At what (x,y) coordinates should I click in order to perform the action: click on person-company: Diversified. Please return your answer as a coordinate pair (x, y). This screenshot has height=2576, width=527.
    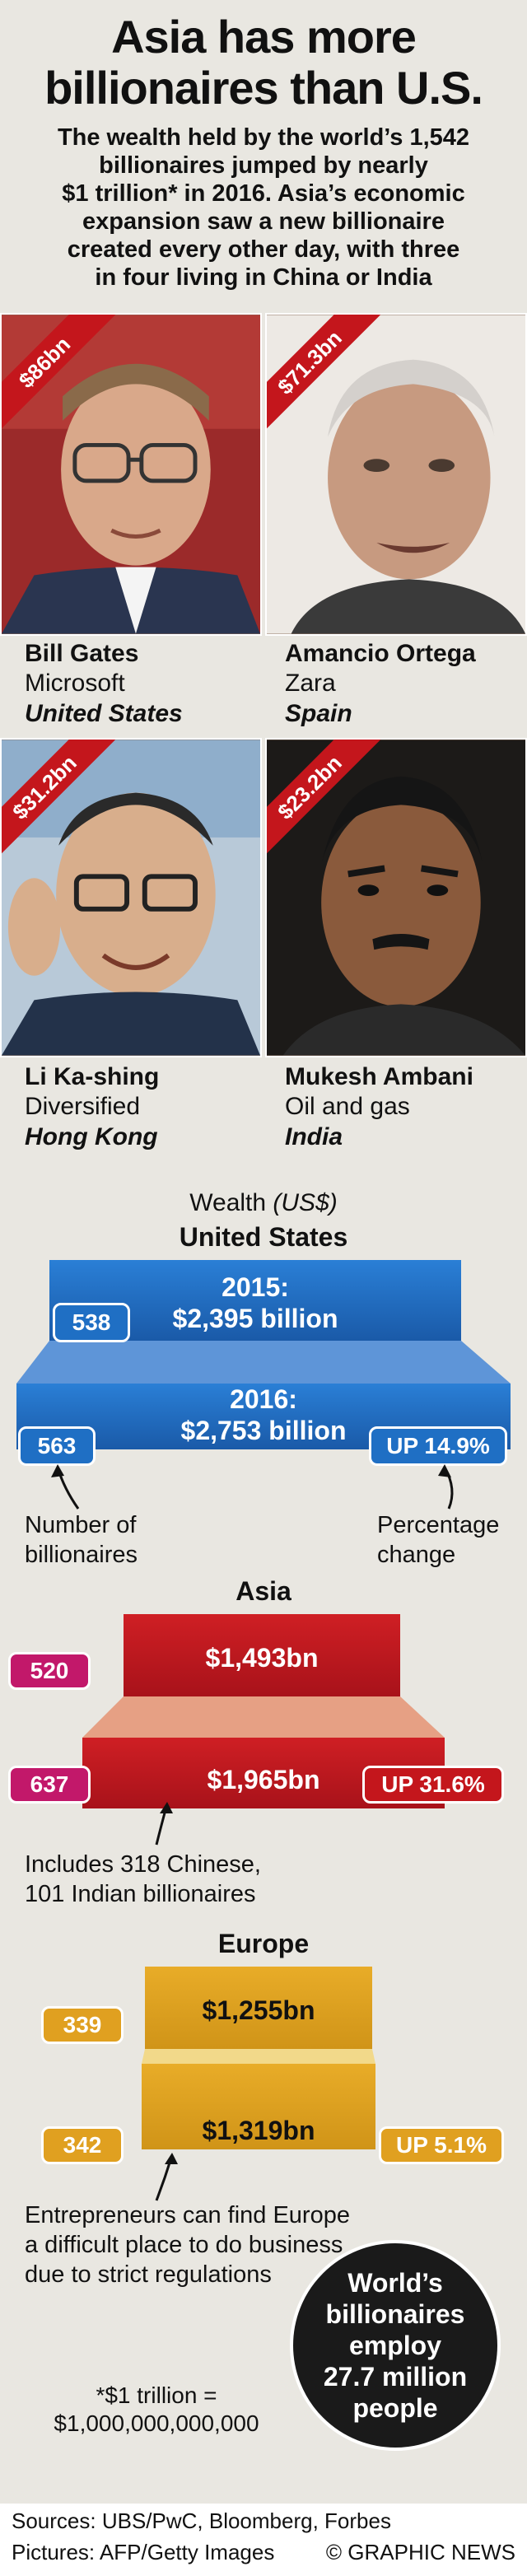
    Looking at the image, I should click on (83, 1106).